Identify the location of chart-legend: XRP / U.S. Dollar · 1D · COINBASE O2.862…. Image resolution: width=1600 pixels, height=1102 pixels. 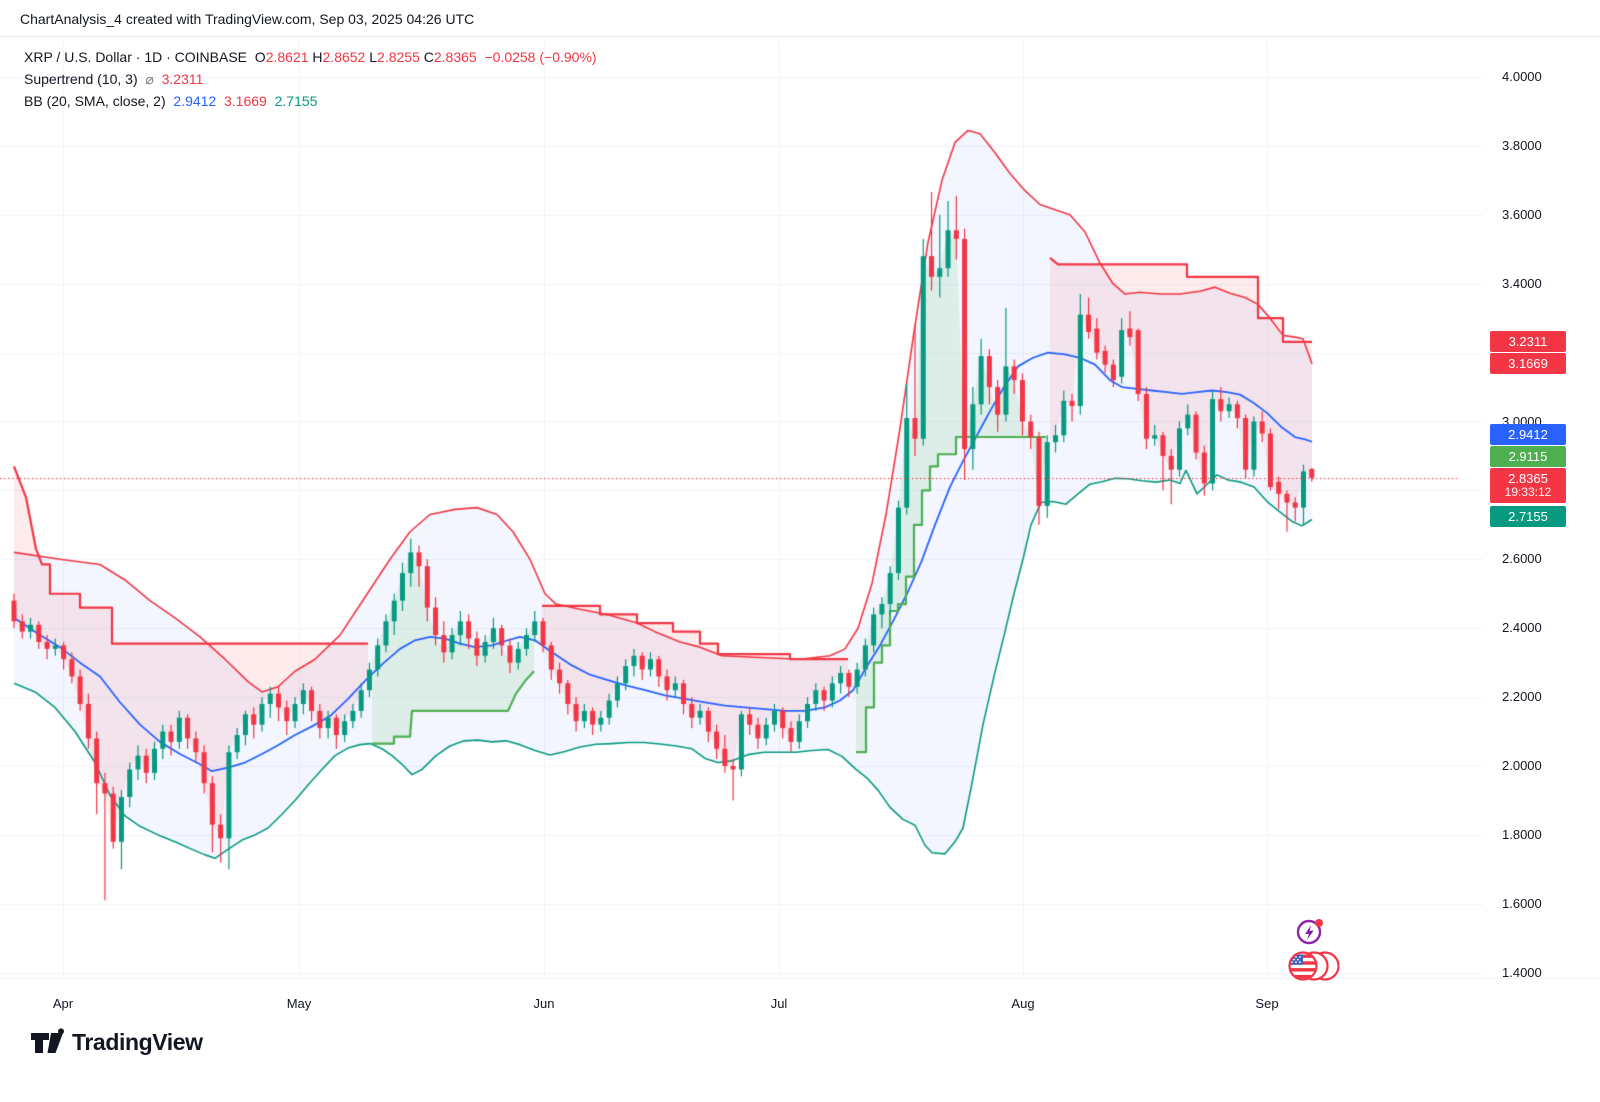
(310, 79).